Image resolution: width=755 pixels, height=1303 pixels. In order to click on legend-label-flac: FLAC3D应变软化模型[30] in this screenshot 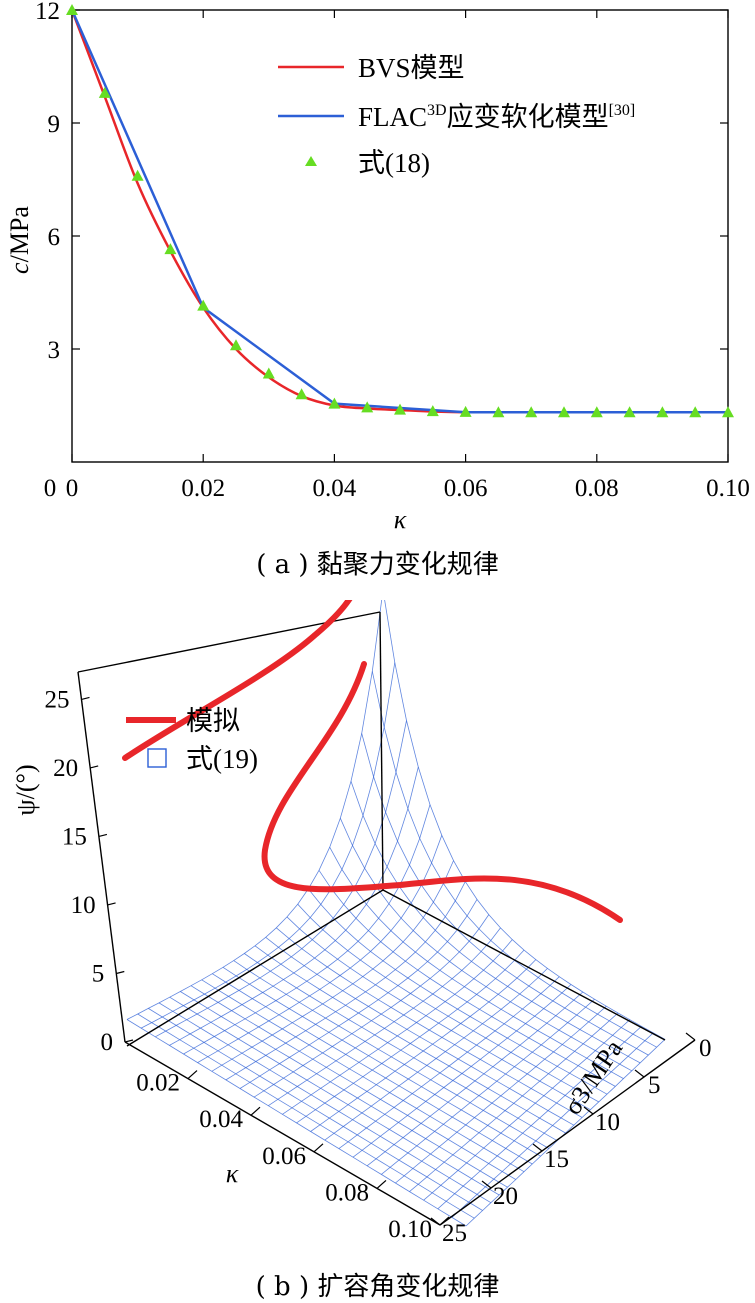, I will do `click(496, 117)`.